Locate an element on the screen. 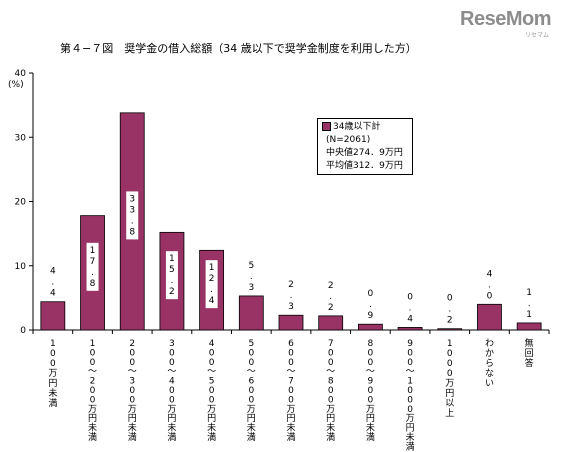 The width and height of the screenshot is (561, 452). y-tick-label: 0 is located at coordinates (23, 331).